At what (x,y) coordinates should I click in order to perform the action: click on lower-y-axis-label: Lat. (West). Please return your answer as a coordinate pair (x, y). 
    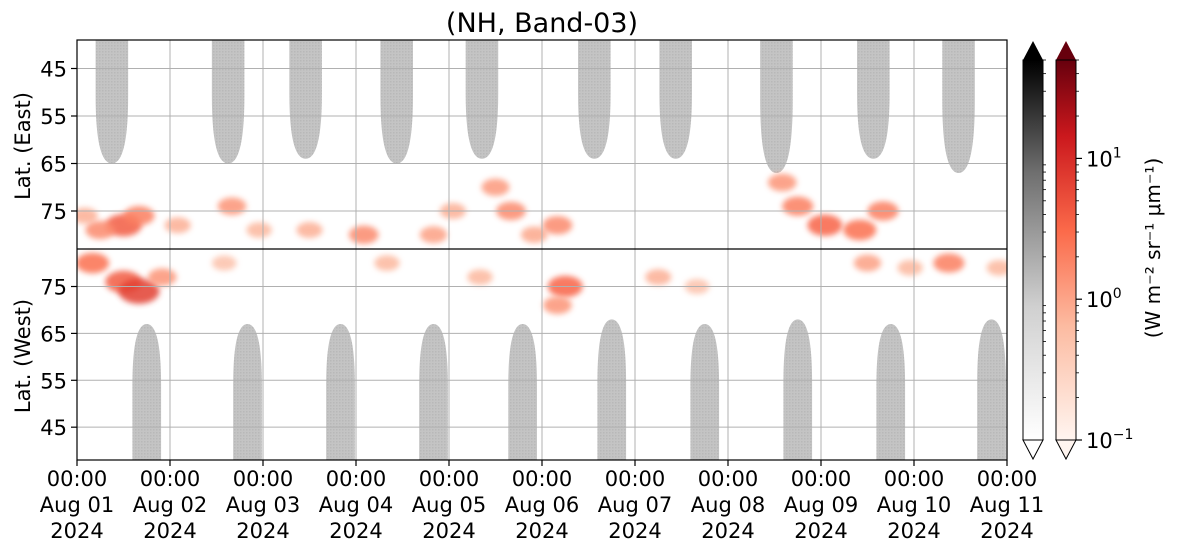
    Looking at the image, I should click on (23, 356).